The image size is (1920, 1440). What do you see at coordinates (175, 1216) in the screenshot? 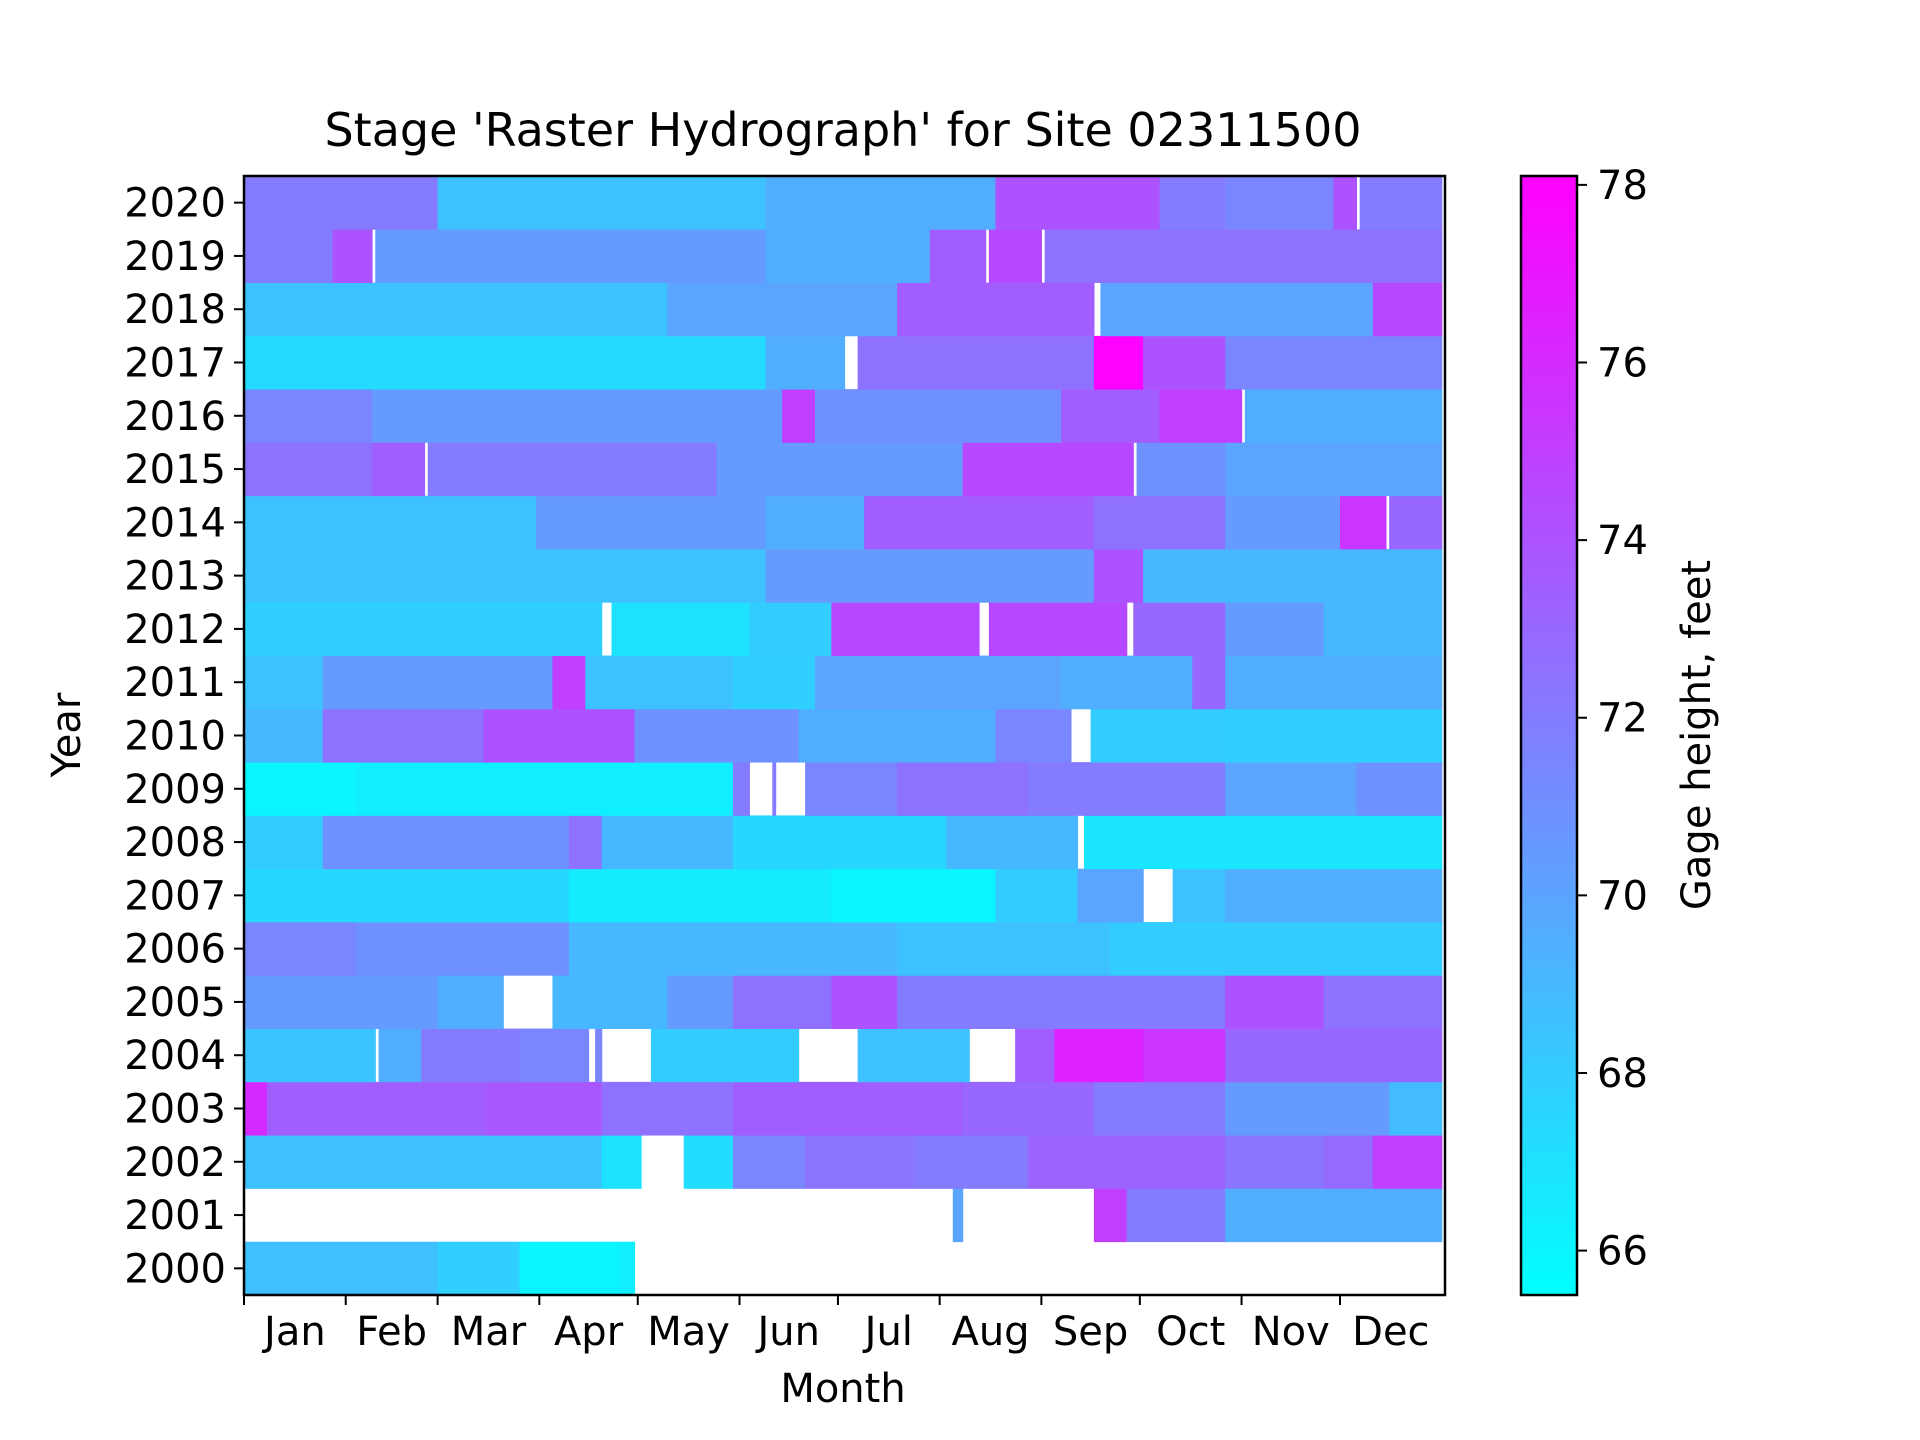
I see `y-tick-label: 2001` at bounding box center [175, 1216].